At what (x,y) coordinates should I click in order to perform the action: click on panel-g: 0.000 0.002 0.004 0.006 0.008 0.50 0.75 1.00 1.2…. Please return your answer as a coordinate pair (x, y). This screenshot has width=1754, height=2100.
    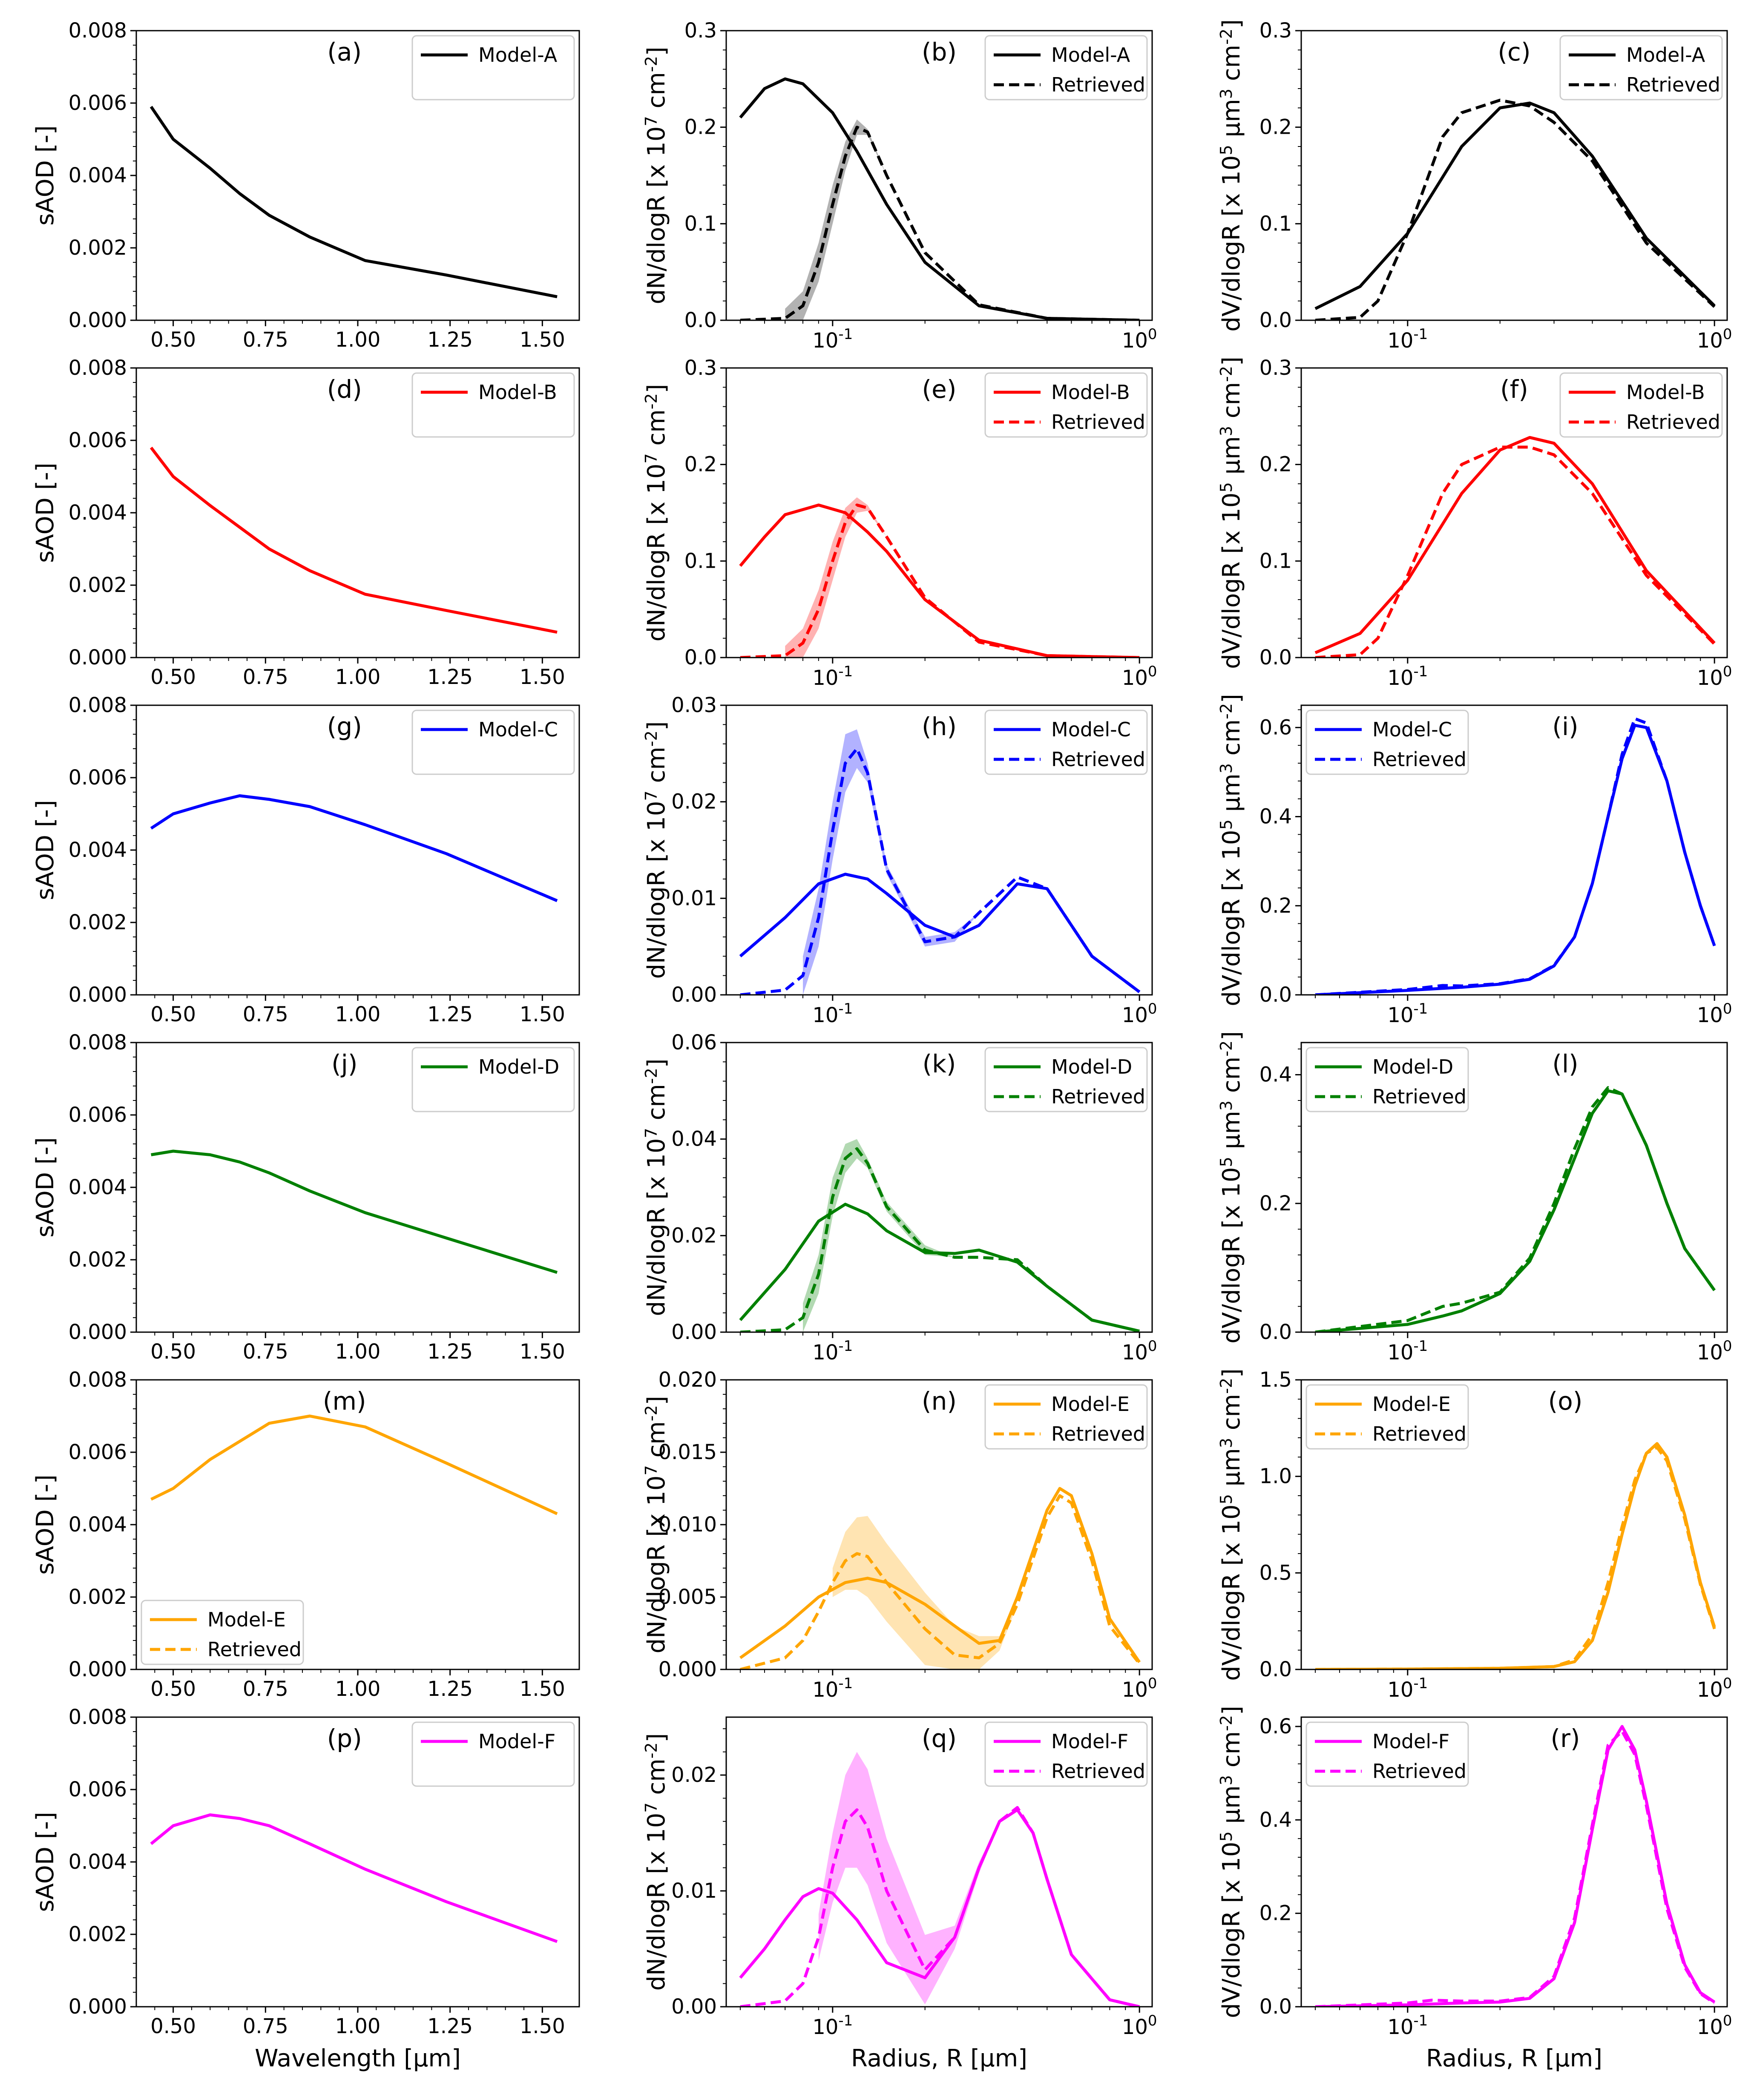
    Looking at the image, I should click on (306, 859).